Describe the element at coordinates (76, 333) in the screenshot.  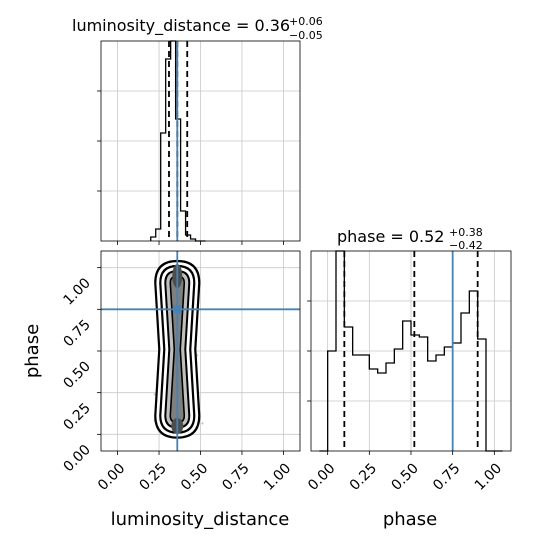
I see `y-tick-label: 0.75` at that location.